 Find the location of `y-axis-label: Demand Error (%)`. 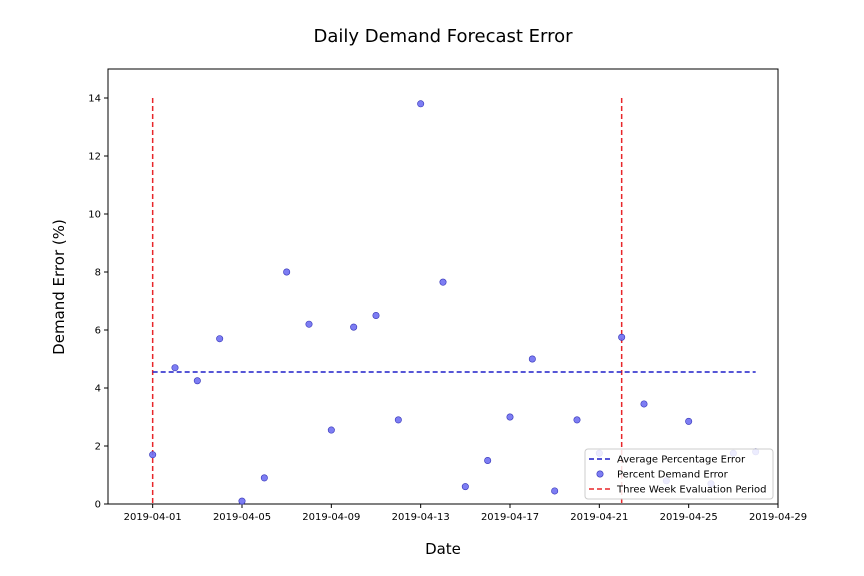

y-axis-label: Demand Error (%) is located at coordinates (59, 287).